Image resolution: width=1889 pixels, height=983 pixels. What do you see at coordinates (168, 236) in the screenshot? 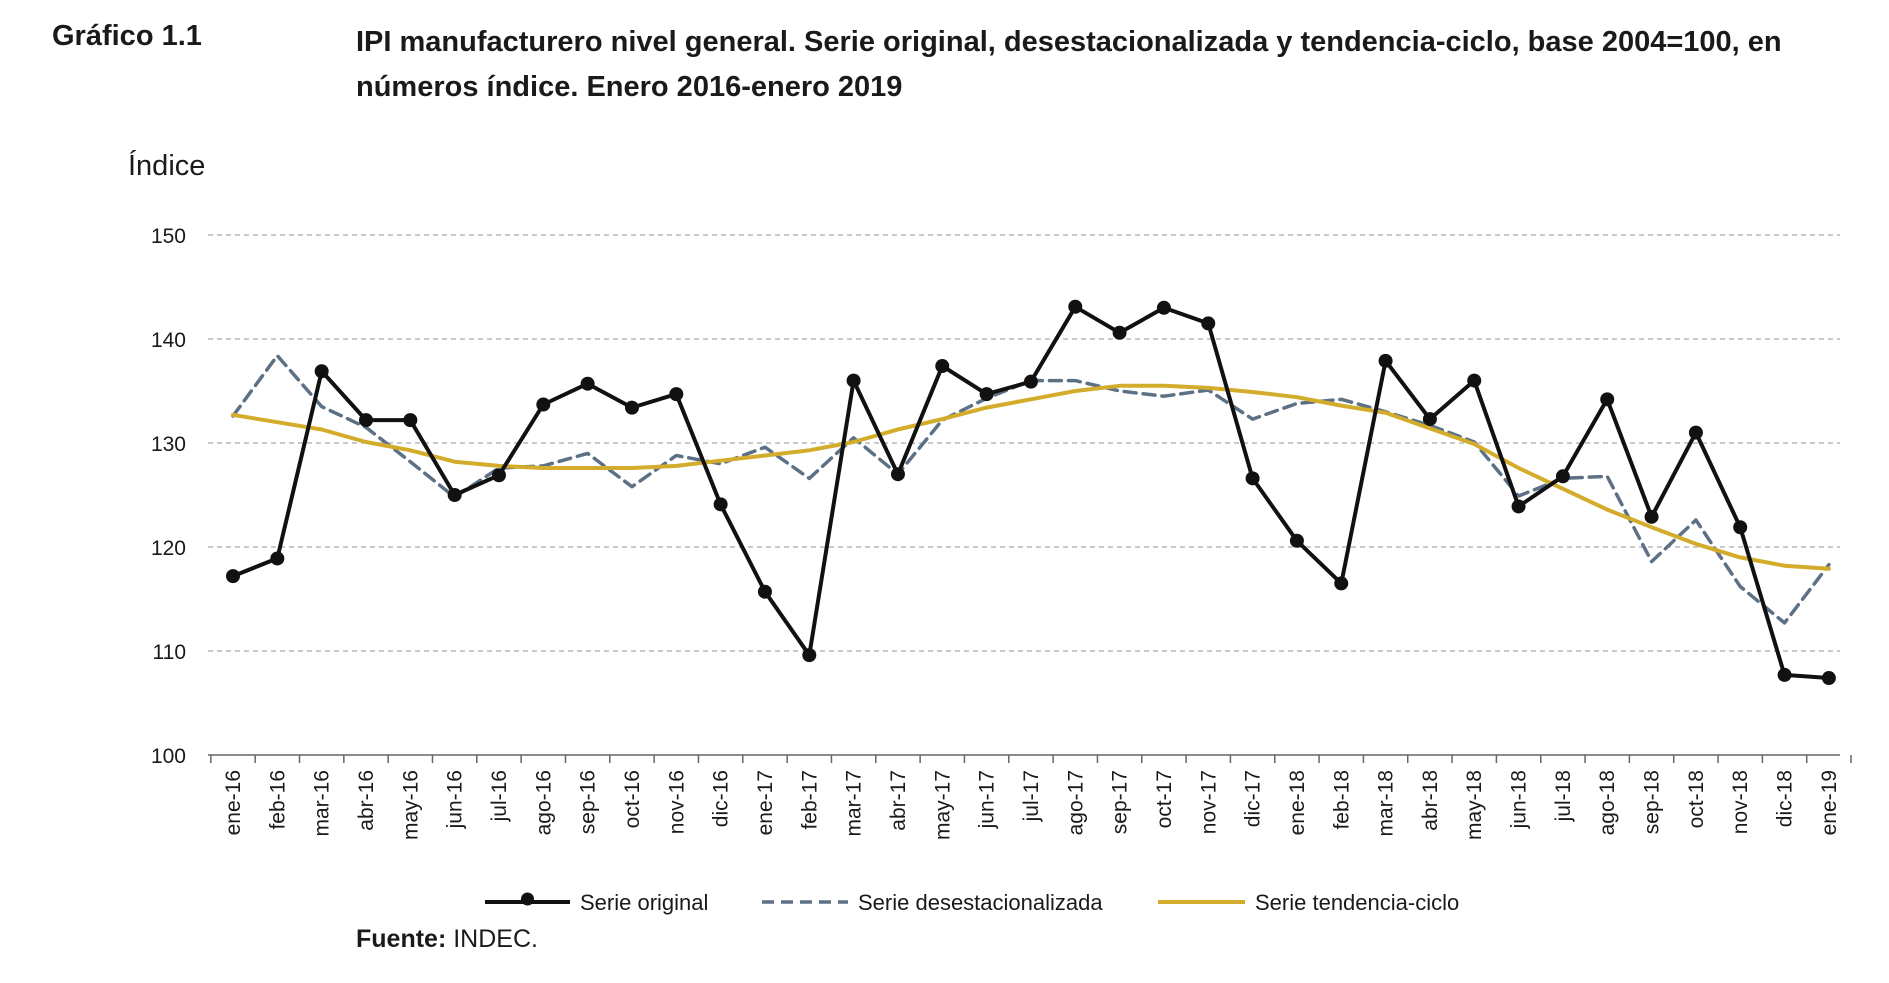
I see `y-tick-label: 150` at bounding box center [168, 236].